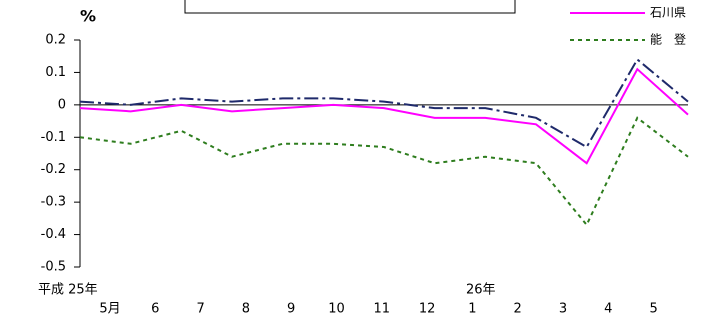  What do you see at coordinates (336, 309) in the screenshot?
I see `x-tick-label: 10` at bounding box center [336, 309].